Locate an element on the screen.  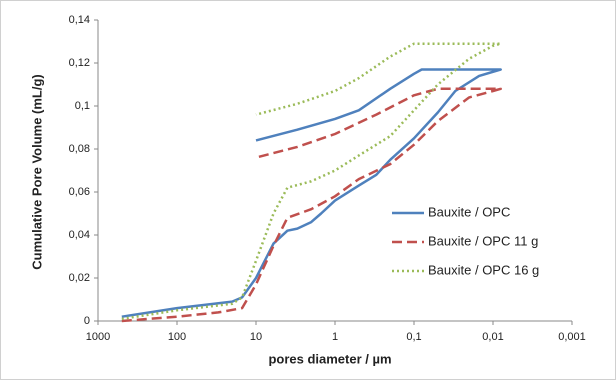
y-tick-label: 0,06 is located at coordinates (79, 192).